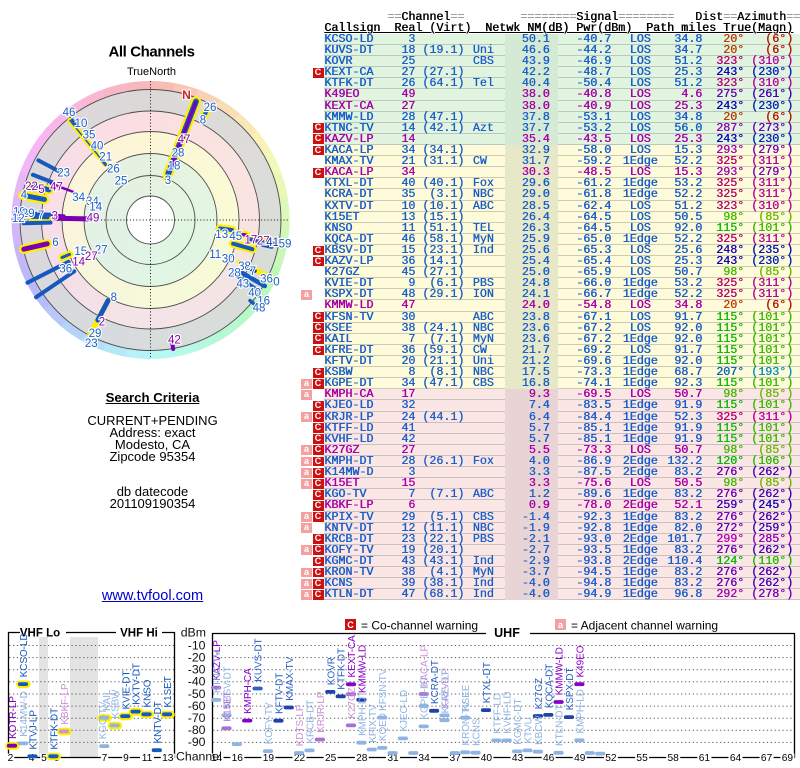 Image resolution: width=800 pixels, height=768 pixels. What do you see at coordinates (199, 757) in the screenshot?
I see `svg-text: Channel` at bounding box center [199, 757].